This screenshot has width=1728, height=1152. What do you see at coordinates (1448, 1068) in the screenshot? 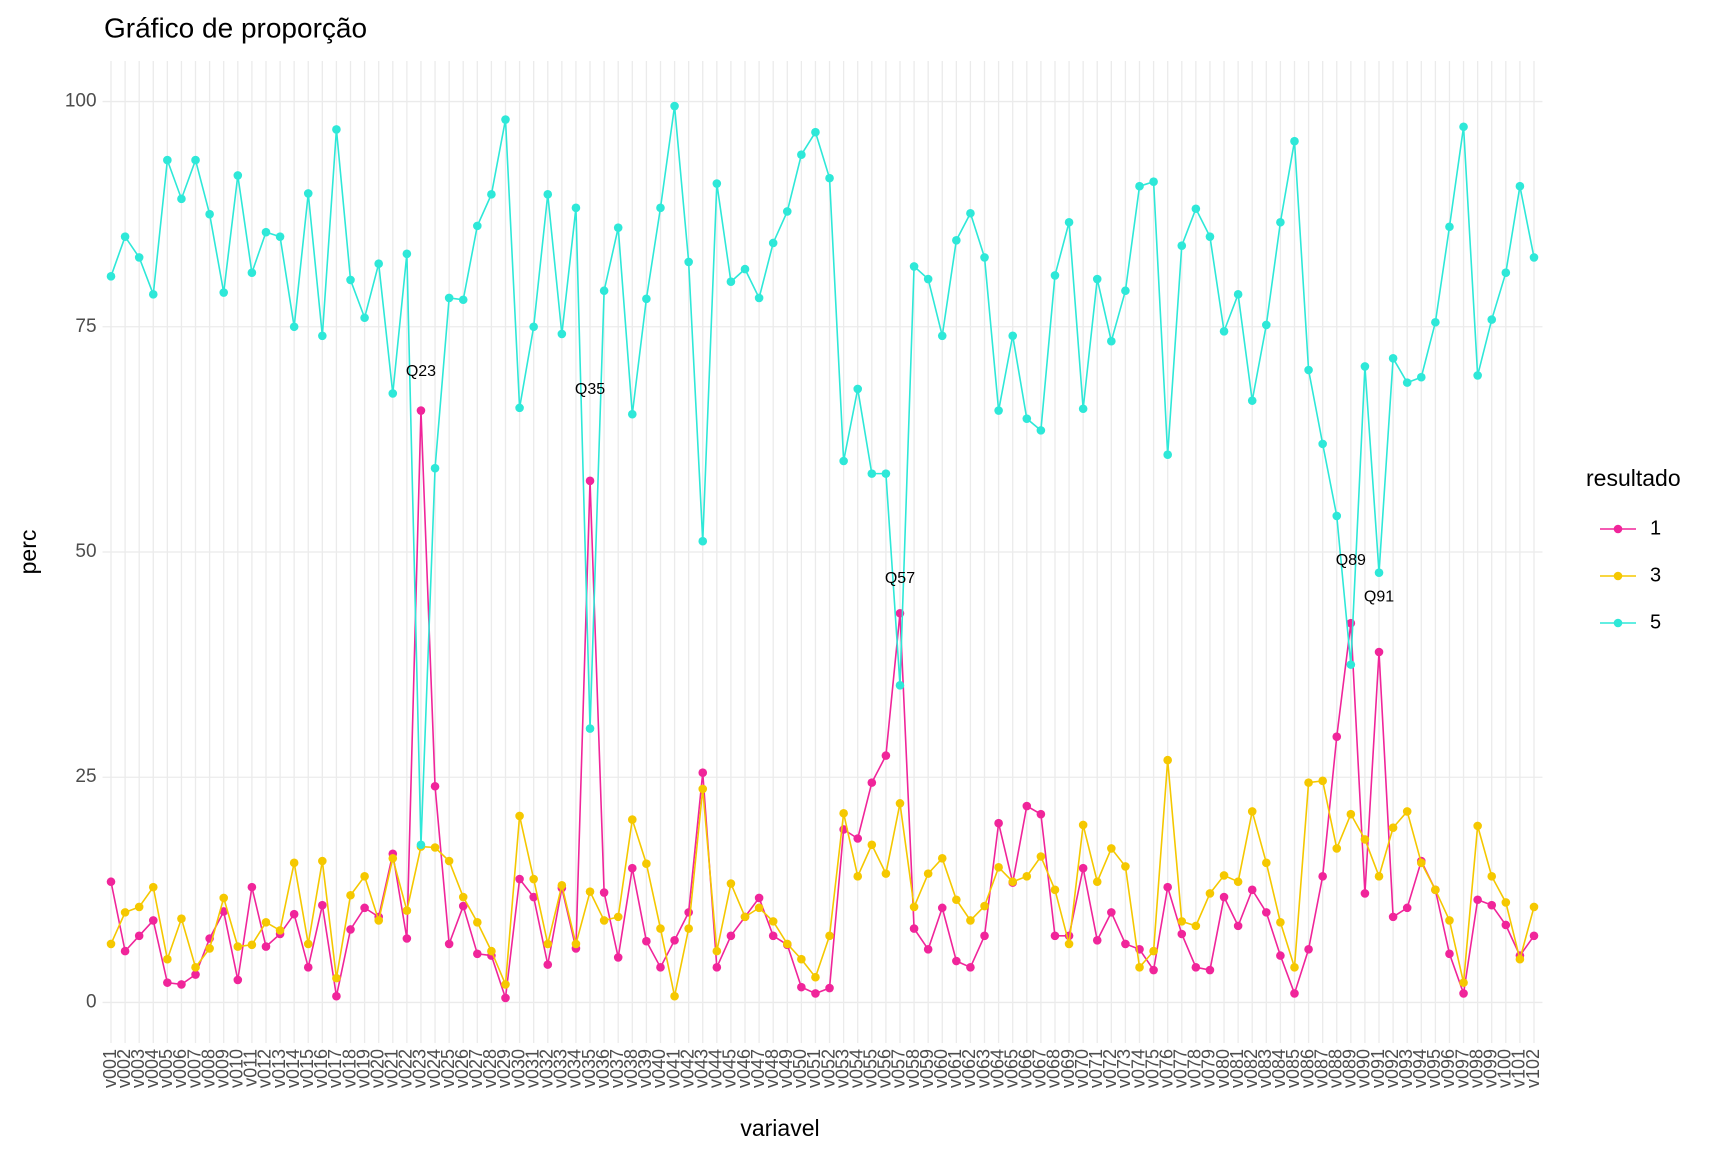
I see `x-tick-label: v096` at bounding box center [1448, 1068].